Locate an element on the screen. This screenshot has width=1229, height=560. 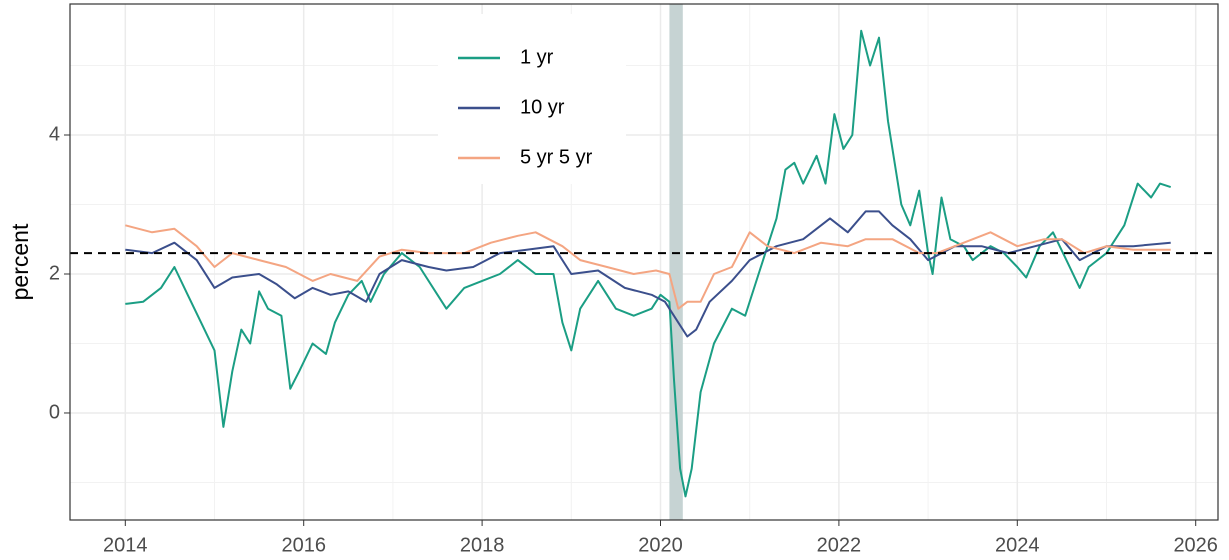
legend-label: 5 yr 5 yr is located at coordinates (556, 157).